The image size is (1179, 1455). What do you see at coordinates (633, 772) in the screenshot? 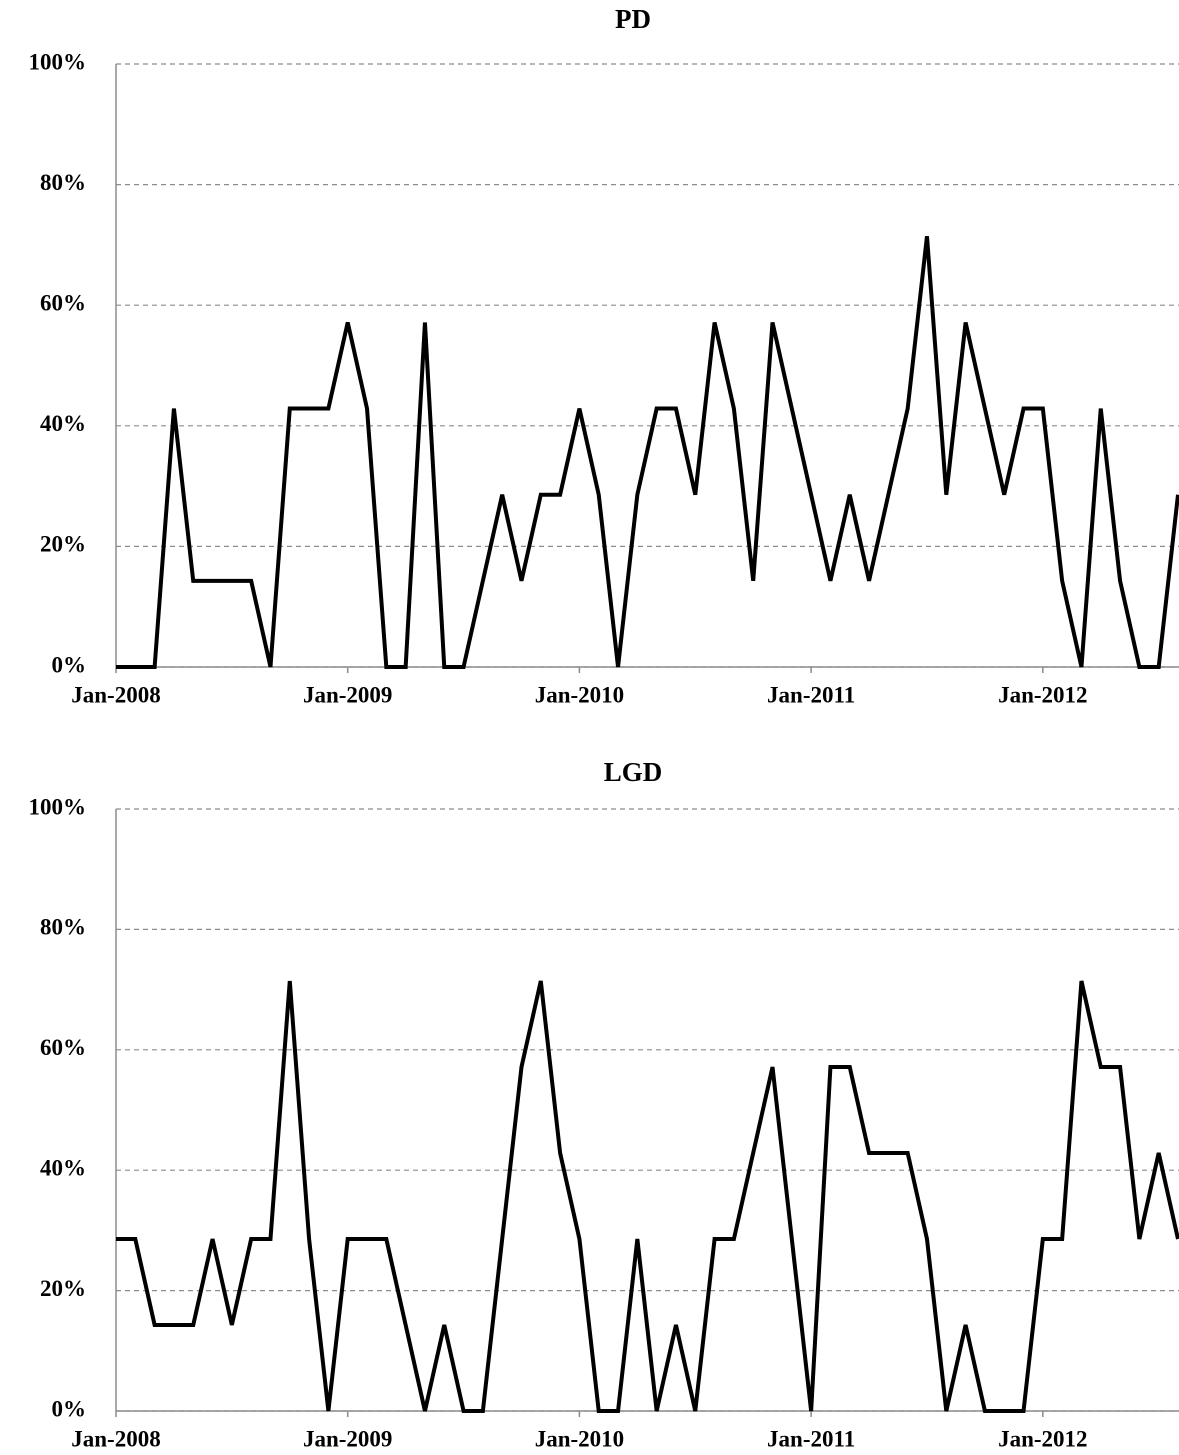
I see `chart-title: LGD` at bounding box center [633, 772].